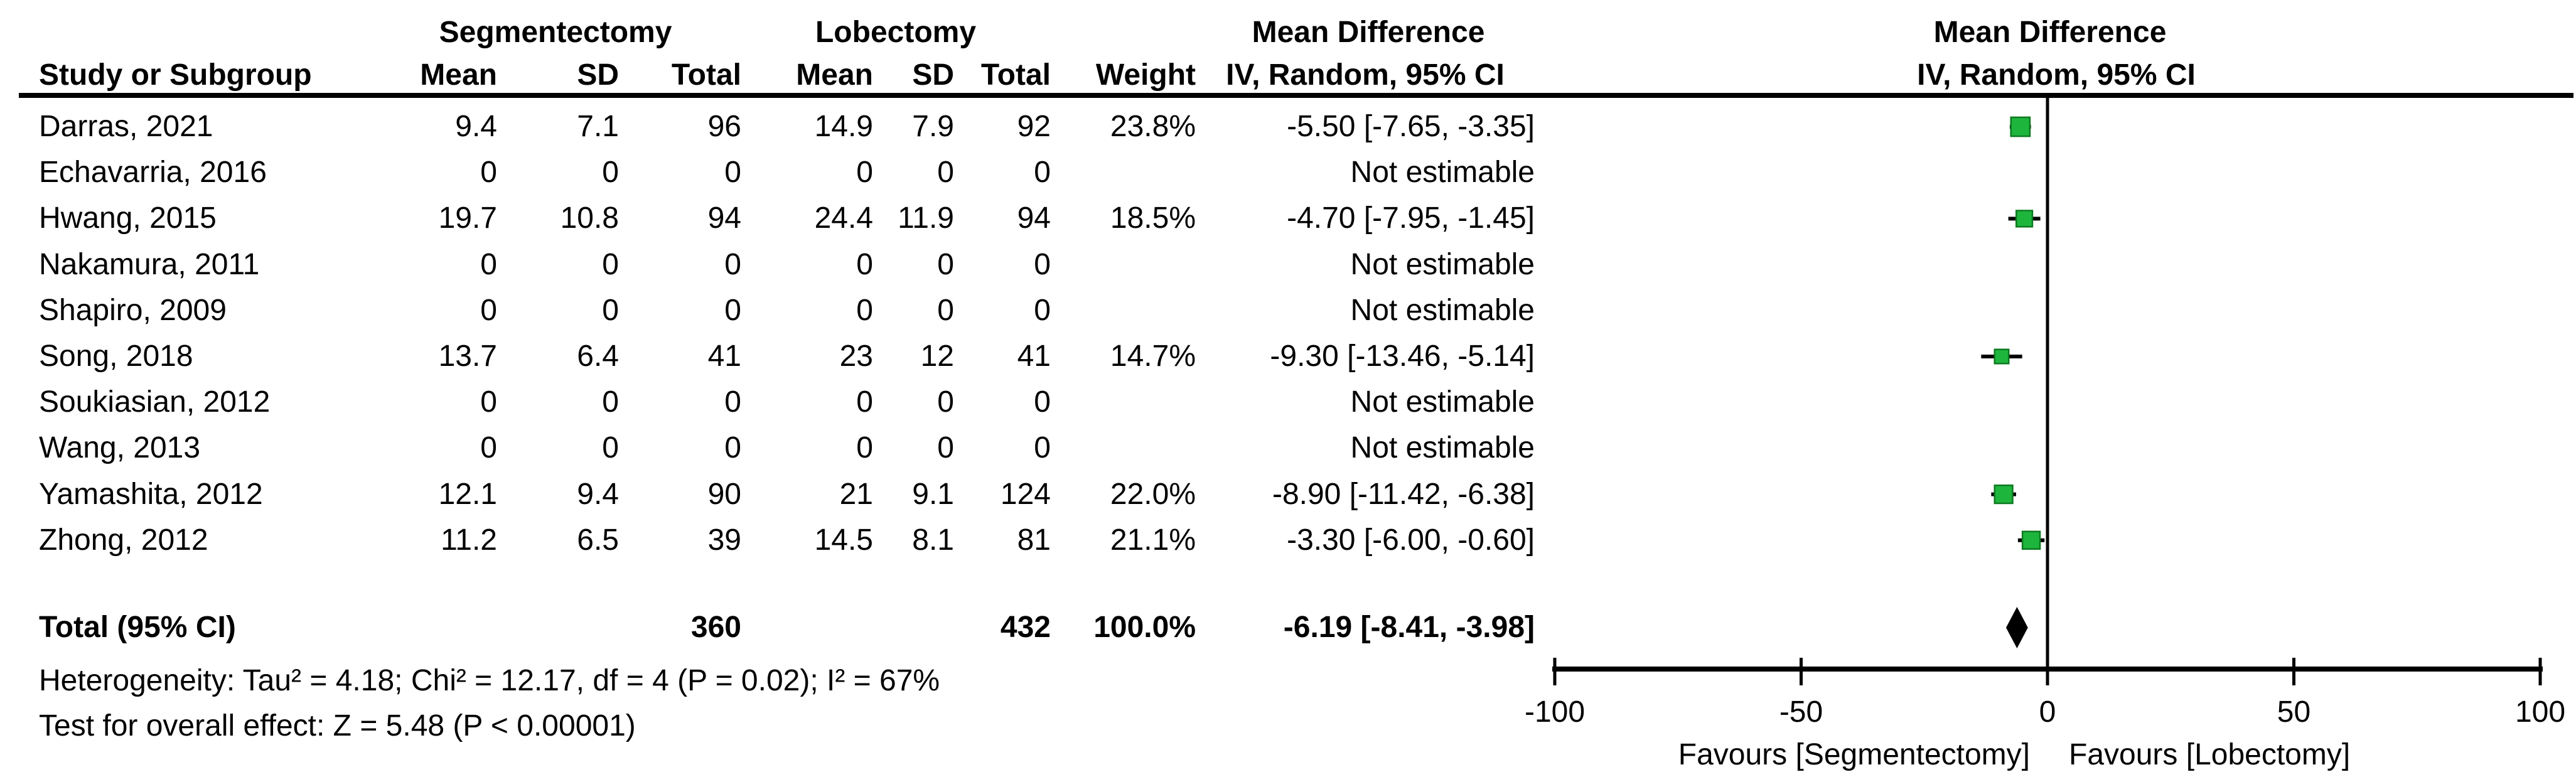 Image resolution: width=2576 pixels, height=777 pixels. I want to click on total-cell-weight: 100.0%, so click(1144, 627).